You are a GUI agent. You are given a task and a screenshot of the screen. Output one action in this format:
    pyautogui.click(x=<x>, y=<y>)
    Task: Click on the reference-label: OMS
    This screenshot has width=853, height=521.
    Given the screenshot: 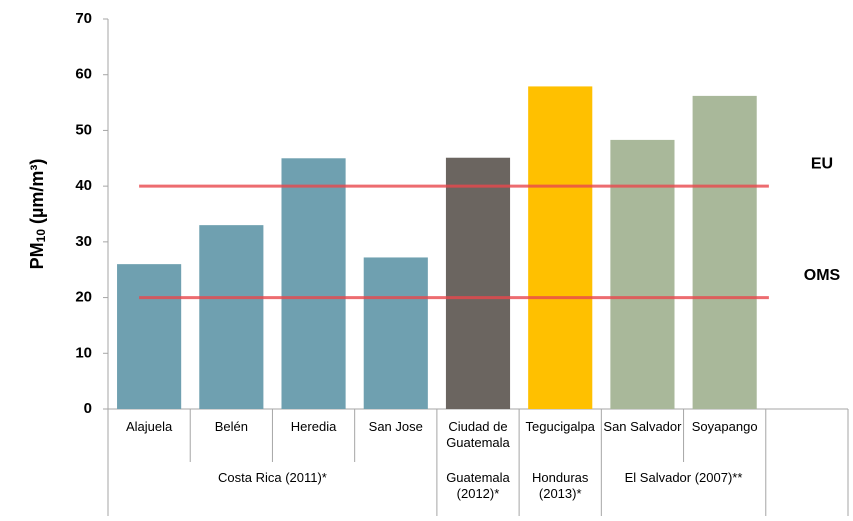 What is the action you would take?
    pyautogui.click(x=822, y=275)
    